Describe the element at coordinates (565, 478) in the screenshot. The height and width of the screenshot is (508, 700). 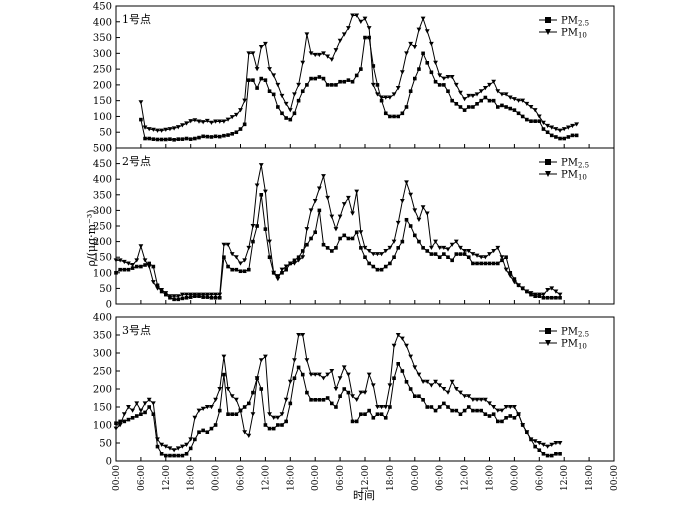
I see `x-tick-label: 12:00` at that location.